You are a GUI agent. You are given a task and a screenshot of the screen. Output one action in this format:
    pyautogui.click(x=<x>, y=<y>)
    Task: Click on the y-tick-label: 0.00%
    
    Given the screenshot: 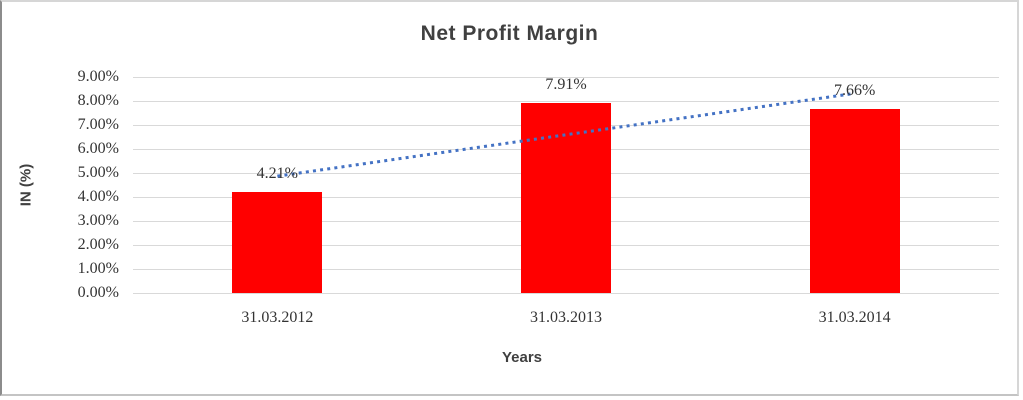 What is the action you would take?
    pyautogui.click(x=98, y=292)
    